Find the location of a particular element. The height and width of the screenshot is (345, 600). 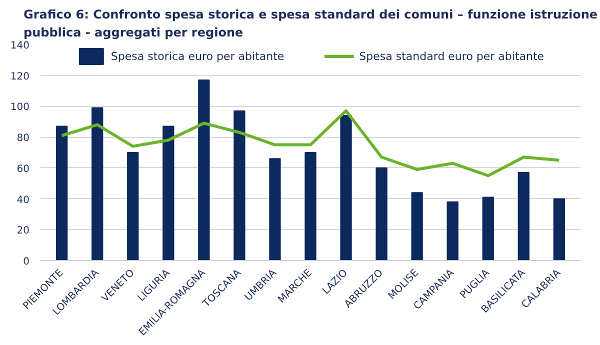

y-tick-label: 80 is located at coordinates (23, 138).